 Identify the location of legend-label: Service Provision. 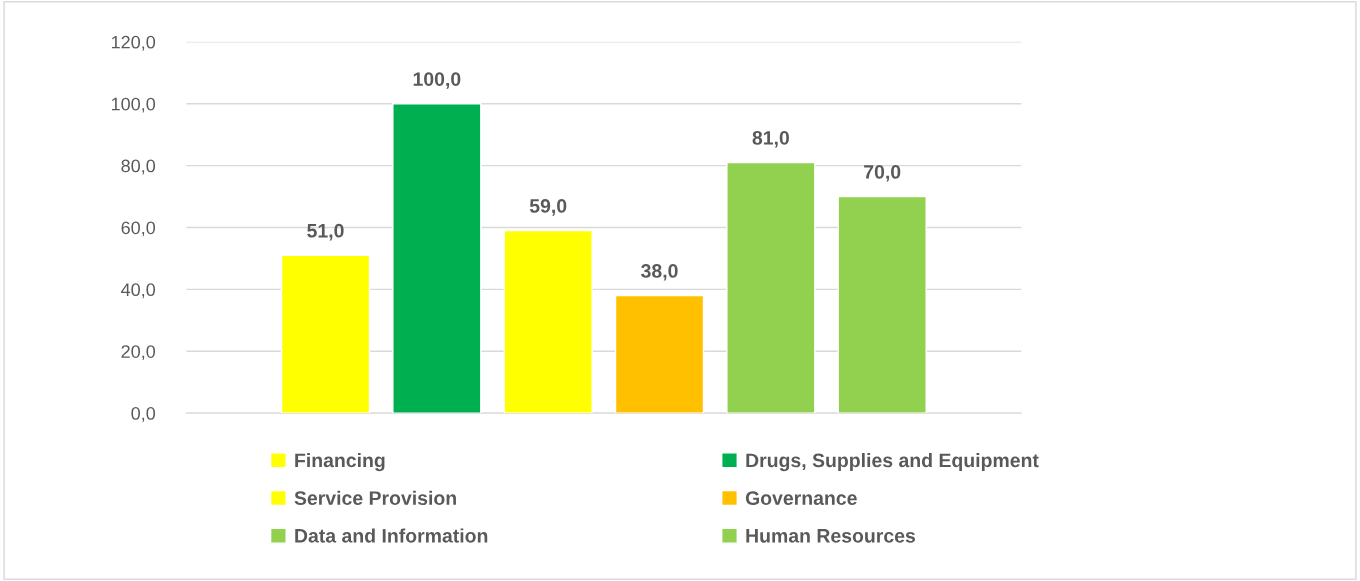
(375, 498).